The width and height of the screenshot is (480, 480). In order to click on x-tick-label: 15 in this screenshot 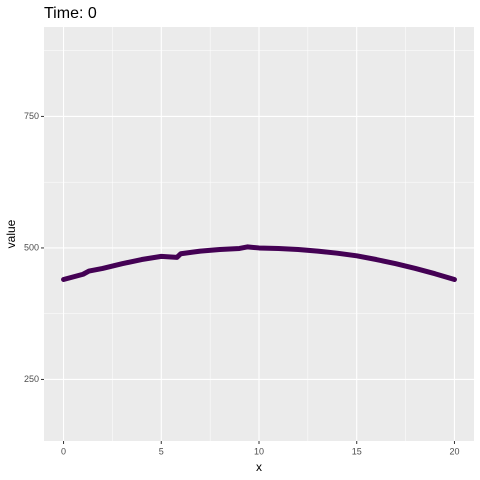, I will do `click(357, 451)`.